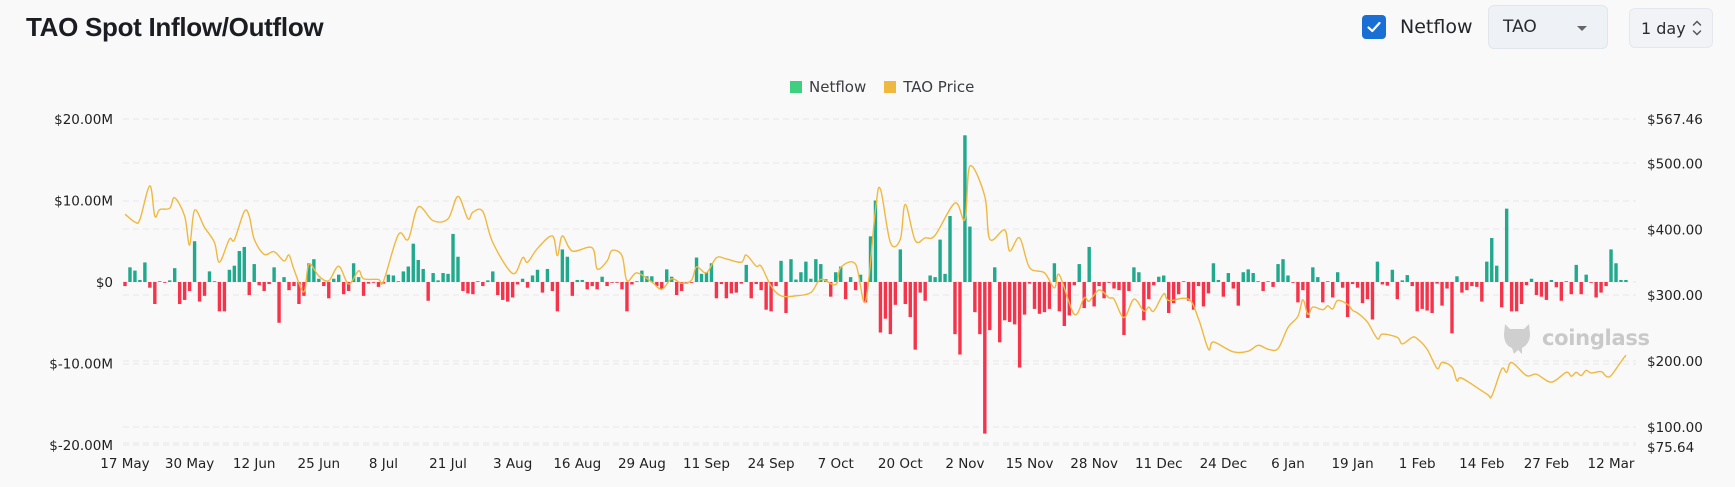 This screenshot has width=1735, height=487. What do you see at coordinates (1436, 27) in the screenshot?
I see `netflow-checkbox-label: Netflow` at bounding box center [1436, 27].